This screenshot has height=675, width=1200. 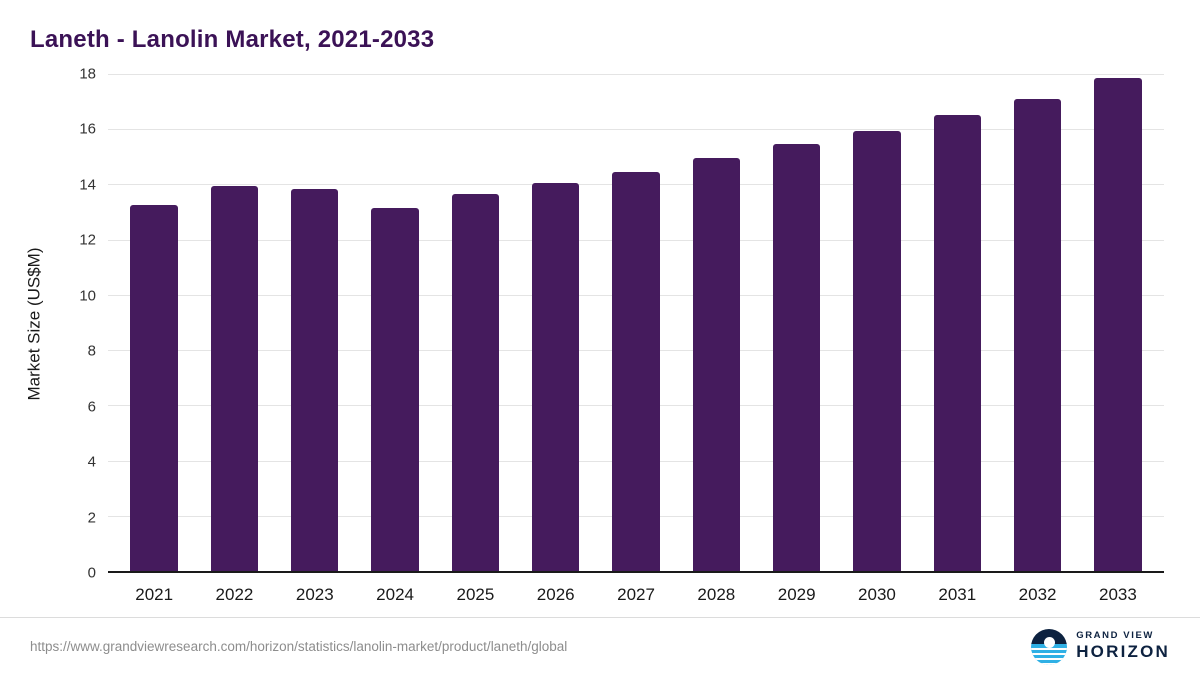 What do you see at coordinates (1049, 646) in the screenshot?
I see `horizon-logo-icon` at bounding box center [1049, 646].